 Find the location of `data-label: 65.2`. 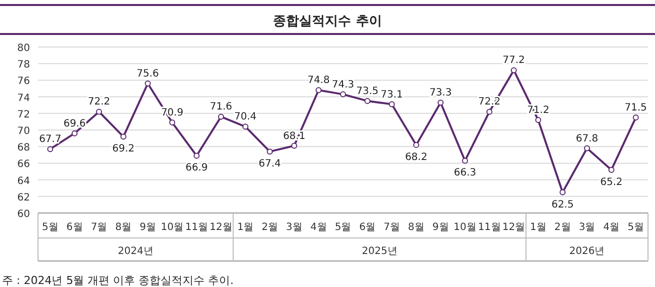

data-label: 65.2 is located at coordinates (611, 182).